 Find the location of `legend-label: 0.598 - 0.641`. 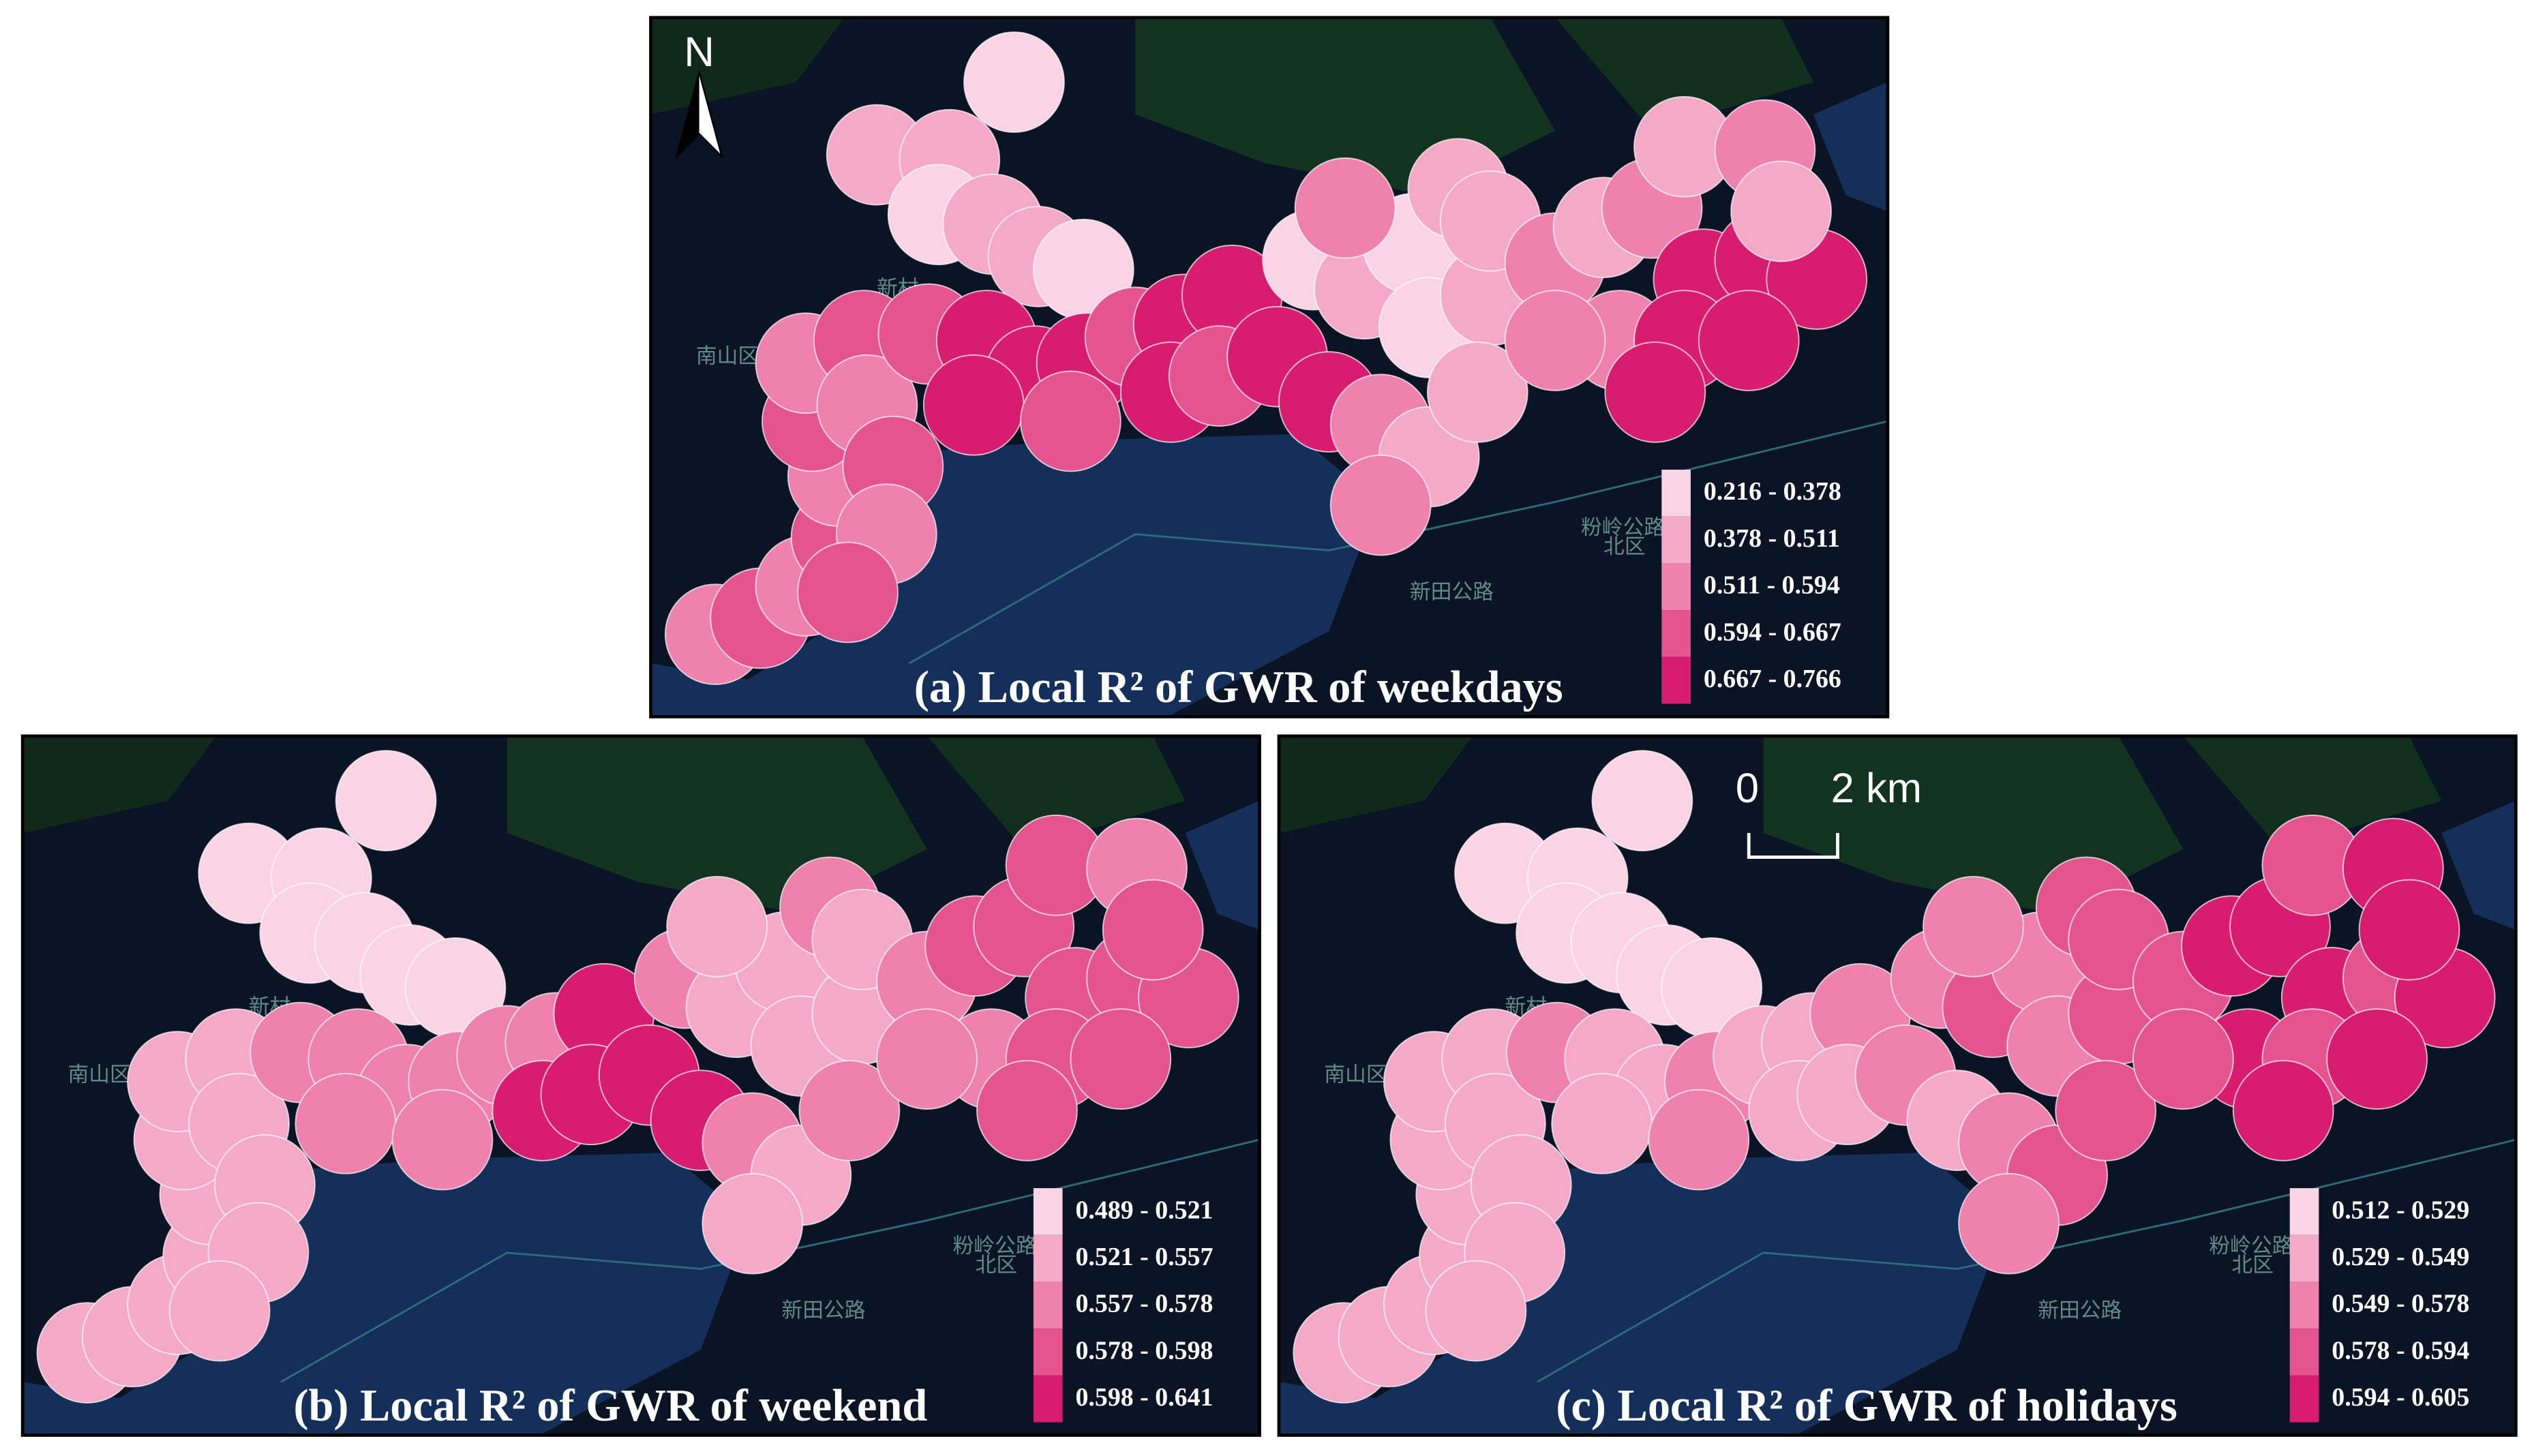

legend-label: 0.598 - 0.641 is located at coordinates (1145, 1397).